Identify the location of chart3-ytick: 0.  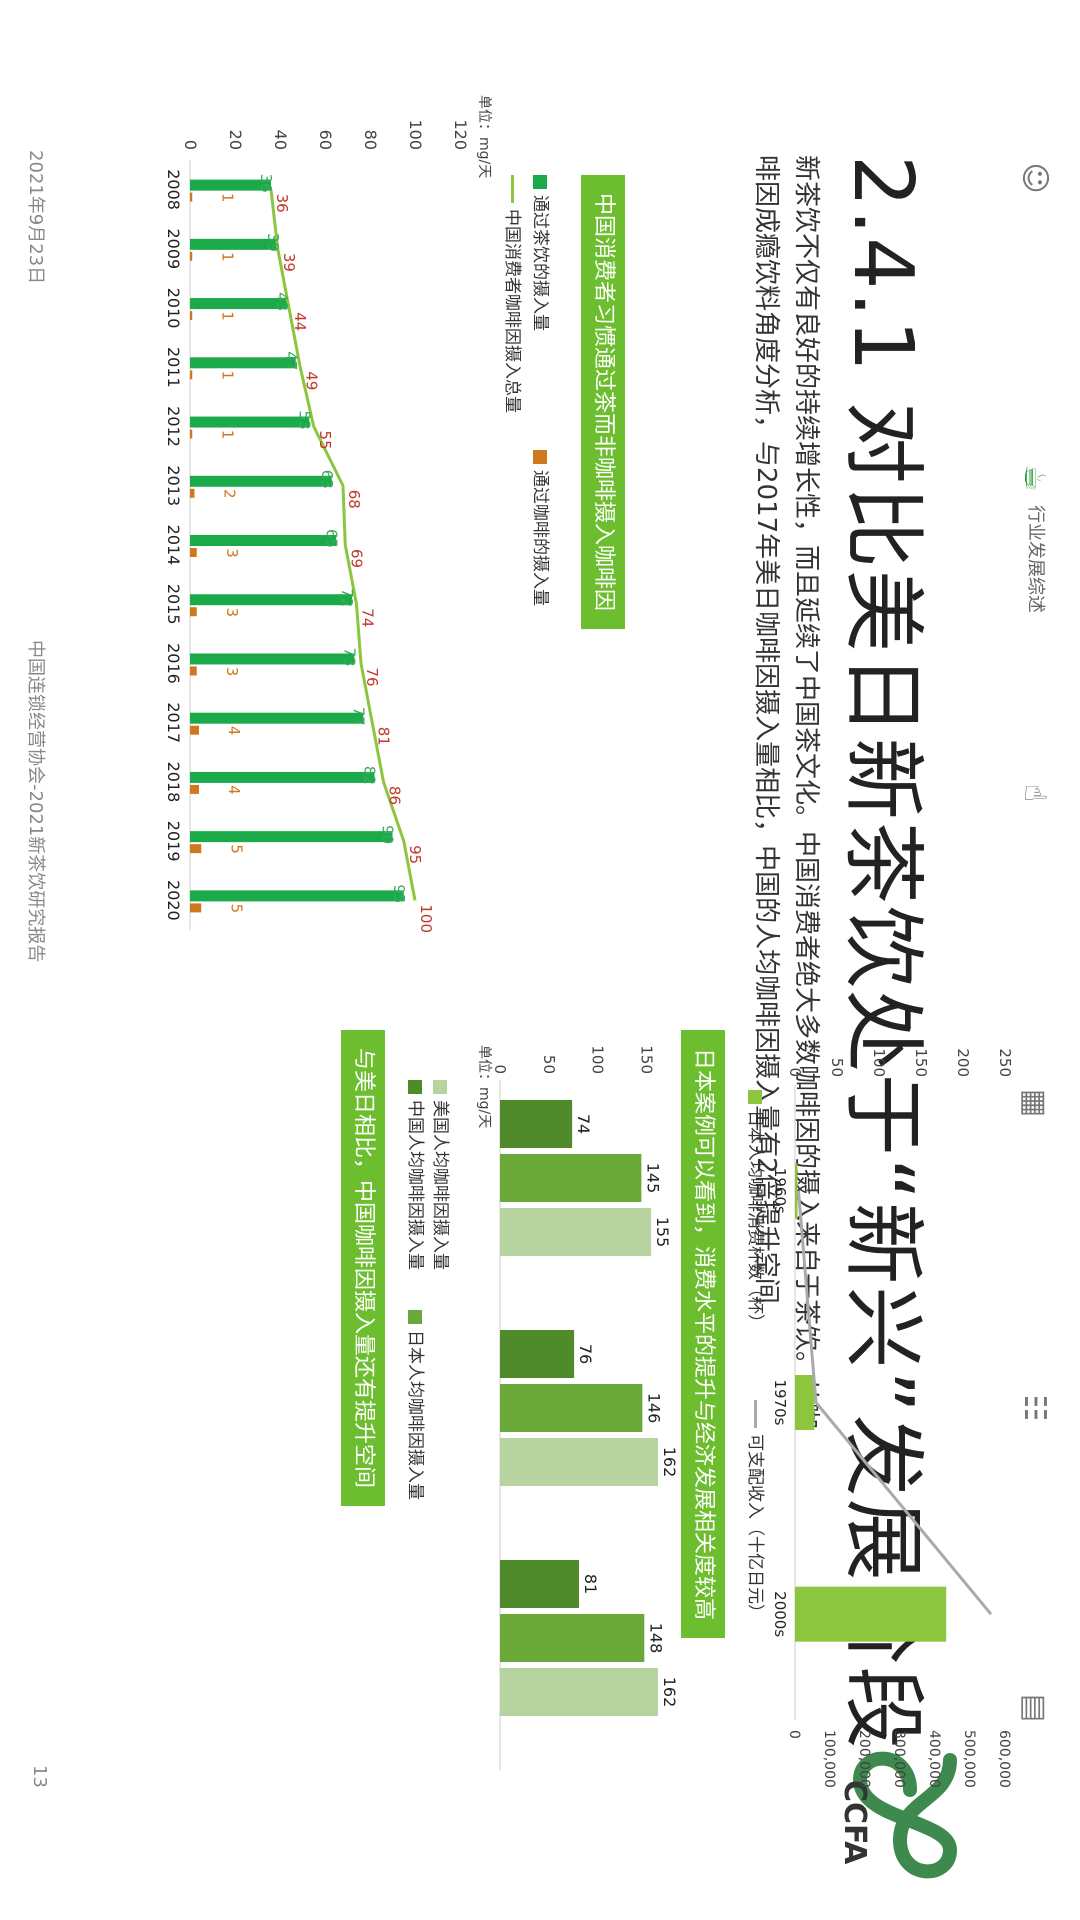
(795, 1072).